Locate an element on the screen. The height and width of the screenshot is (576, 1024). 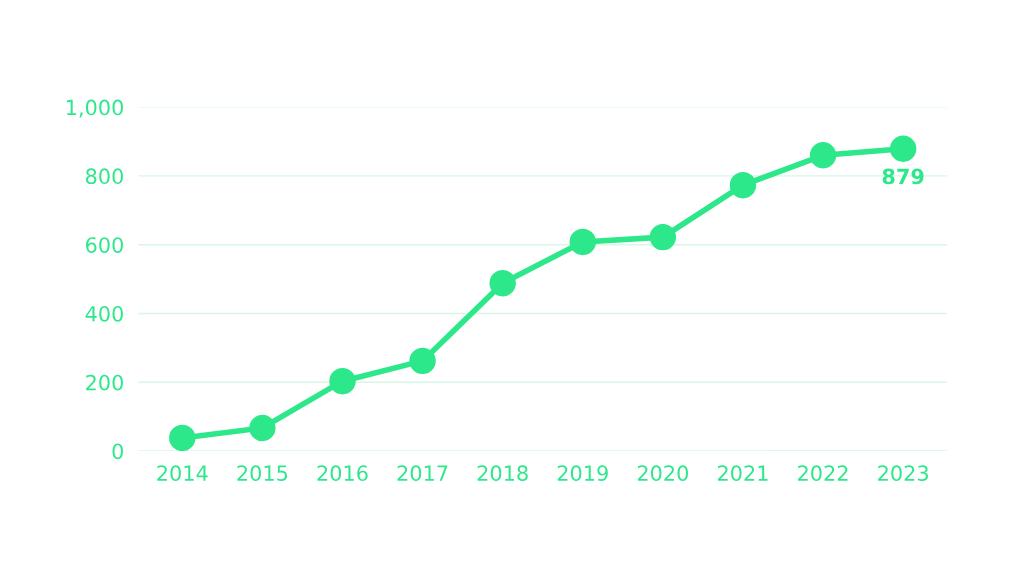
x-tick-label: 2018 is located at coordinates (502, 473).